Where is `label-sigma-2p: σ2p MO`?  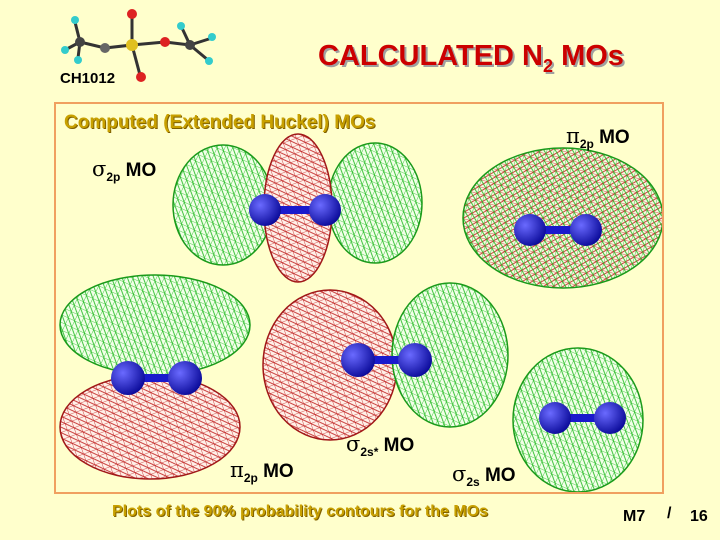 label-sigma-2p: σ2p MO is located at coordinates (124, 170).